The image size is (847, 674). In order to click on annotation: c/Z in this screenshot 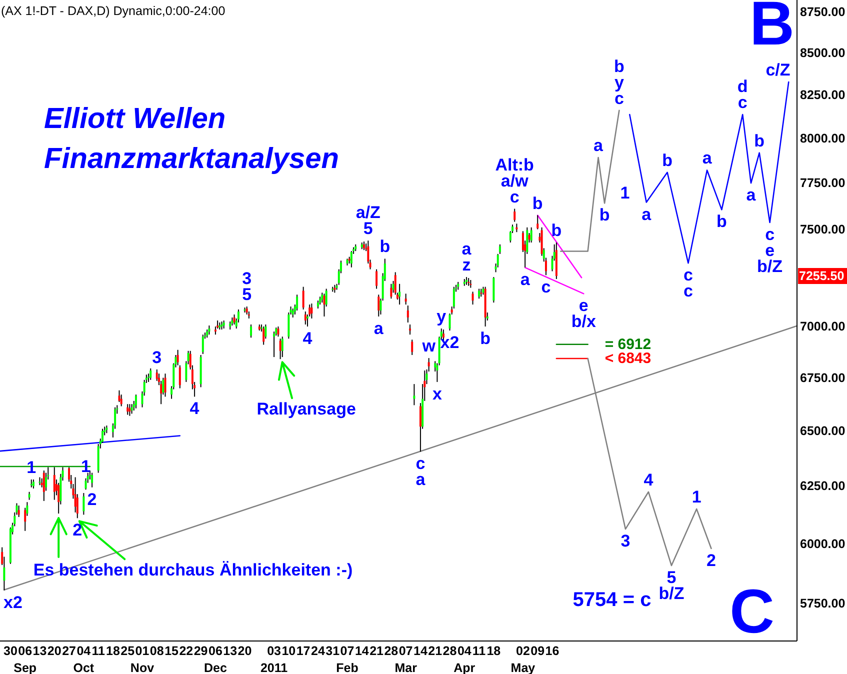, I will do `click(778, 70)`.